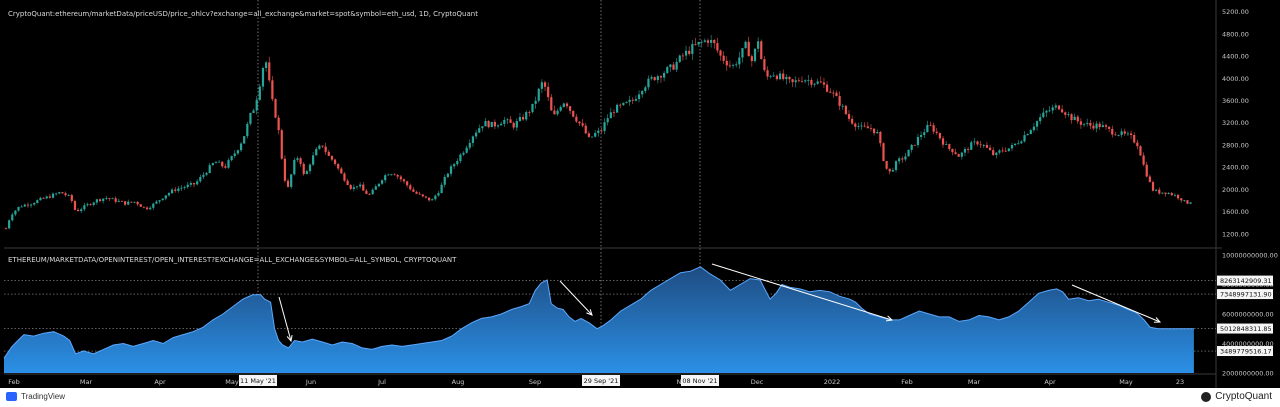 This screenshot has width=1280, height=407. I want to click on oi-axis-tick: 6000000000.00, so click(1248, 314).